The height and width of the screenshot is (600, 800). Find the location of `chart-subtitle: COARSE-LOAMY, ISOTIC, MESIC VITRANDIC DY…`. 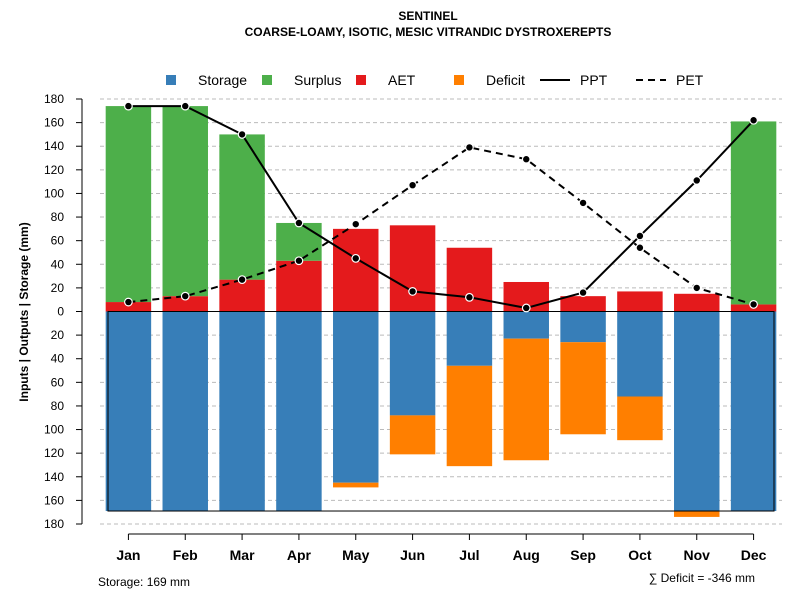

chart-subtitle: COARSE-LOAMY, ISOTIC, MESIC VITRANDIC DY… is located at coordinates (428, 32).